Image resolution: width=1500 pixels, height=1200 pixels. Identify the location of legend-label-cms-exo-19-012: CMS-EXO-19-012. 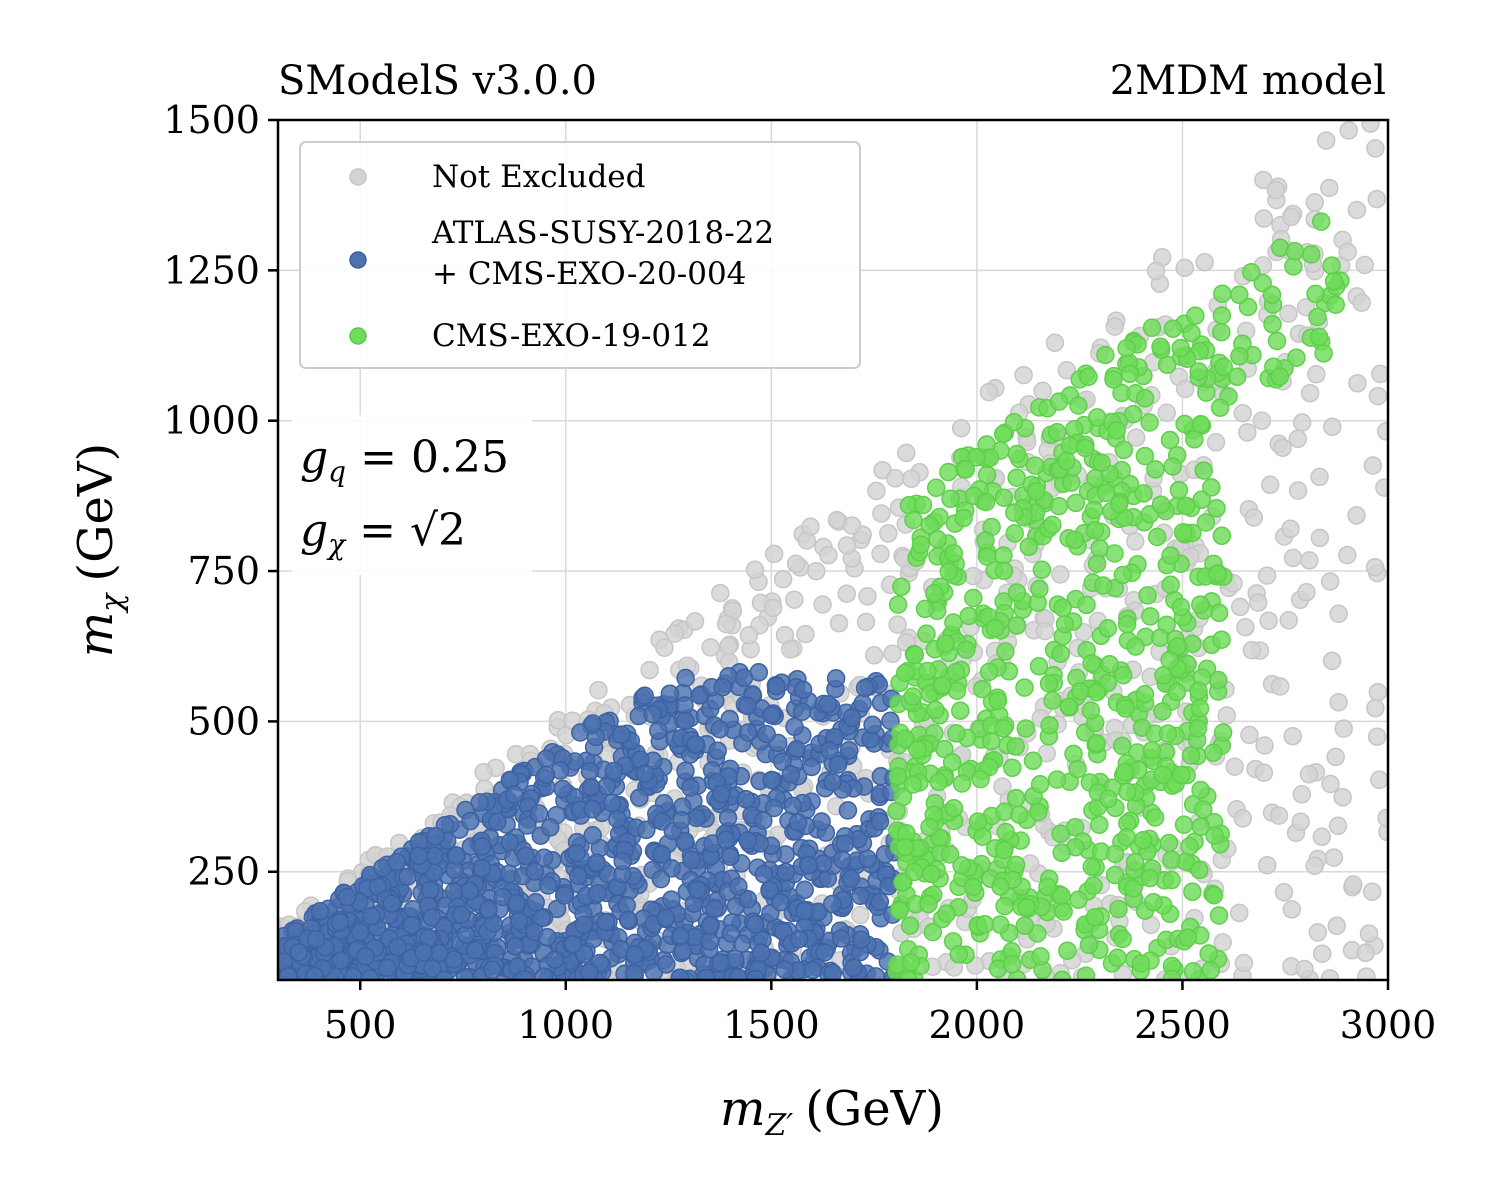
(571, 336).